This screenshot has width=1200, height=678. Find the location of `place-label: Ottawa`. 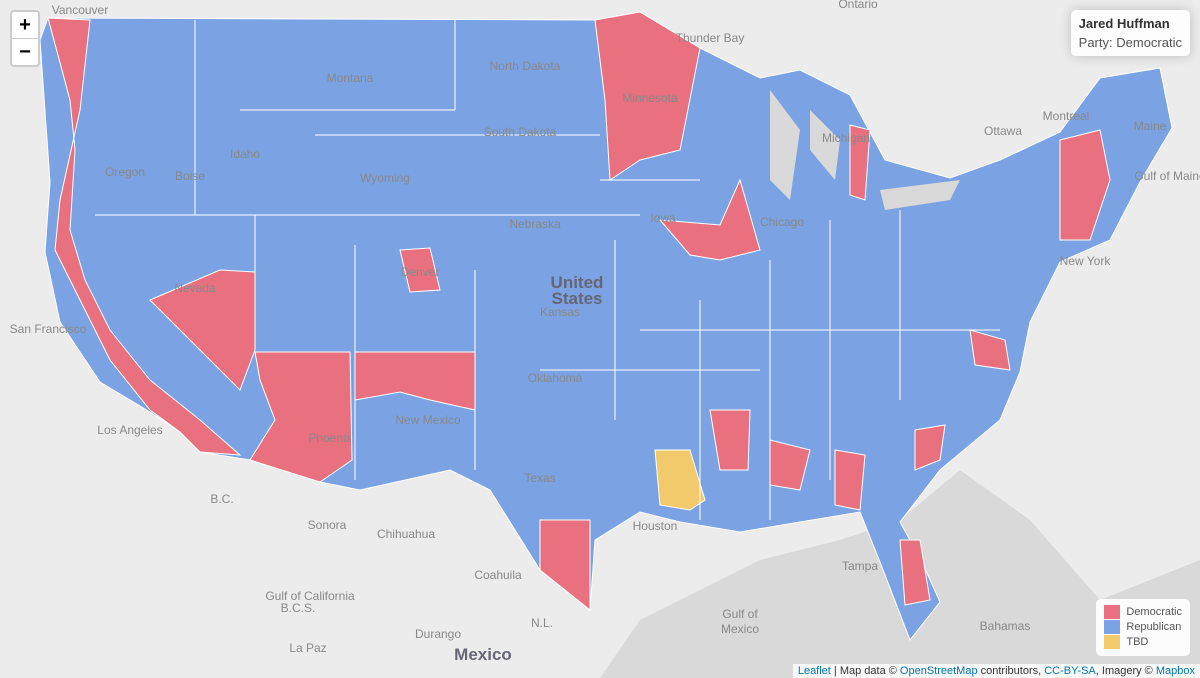

place-label: Ottawa is located at coordinates (1003, 131).